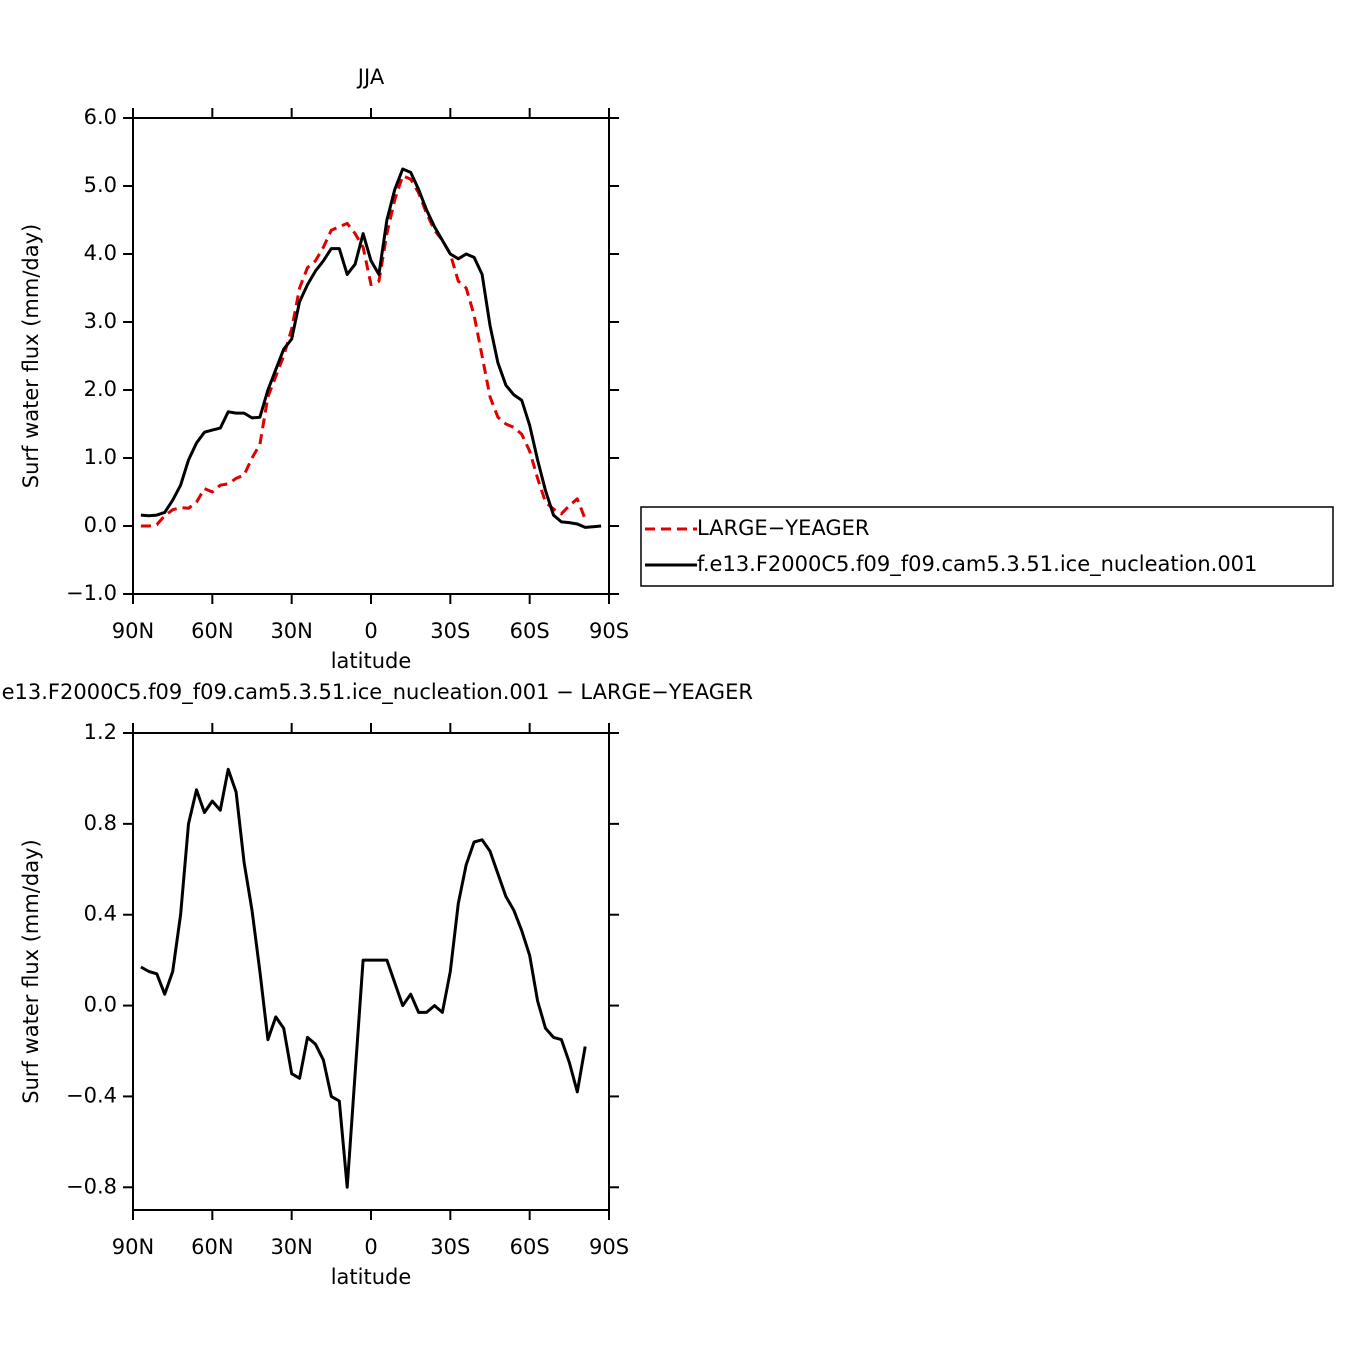  I want to click on y-tick-label: 1.0, so click(100, 457).